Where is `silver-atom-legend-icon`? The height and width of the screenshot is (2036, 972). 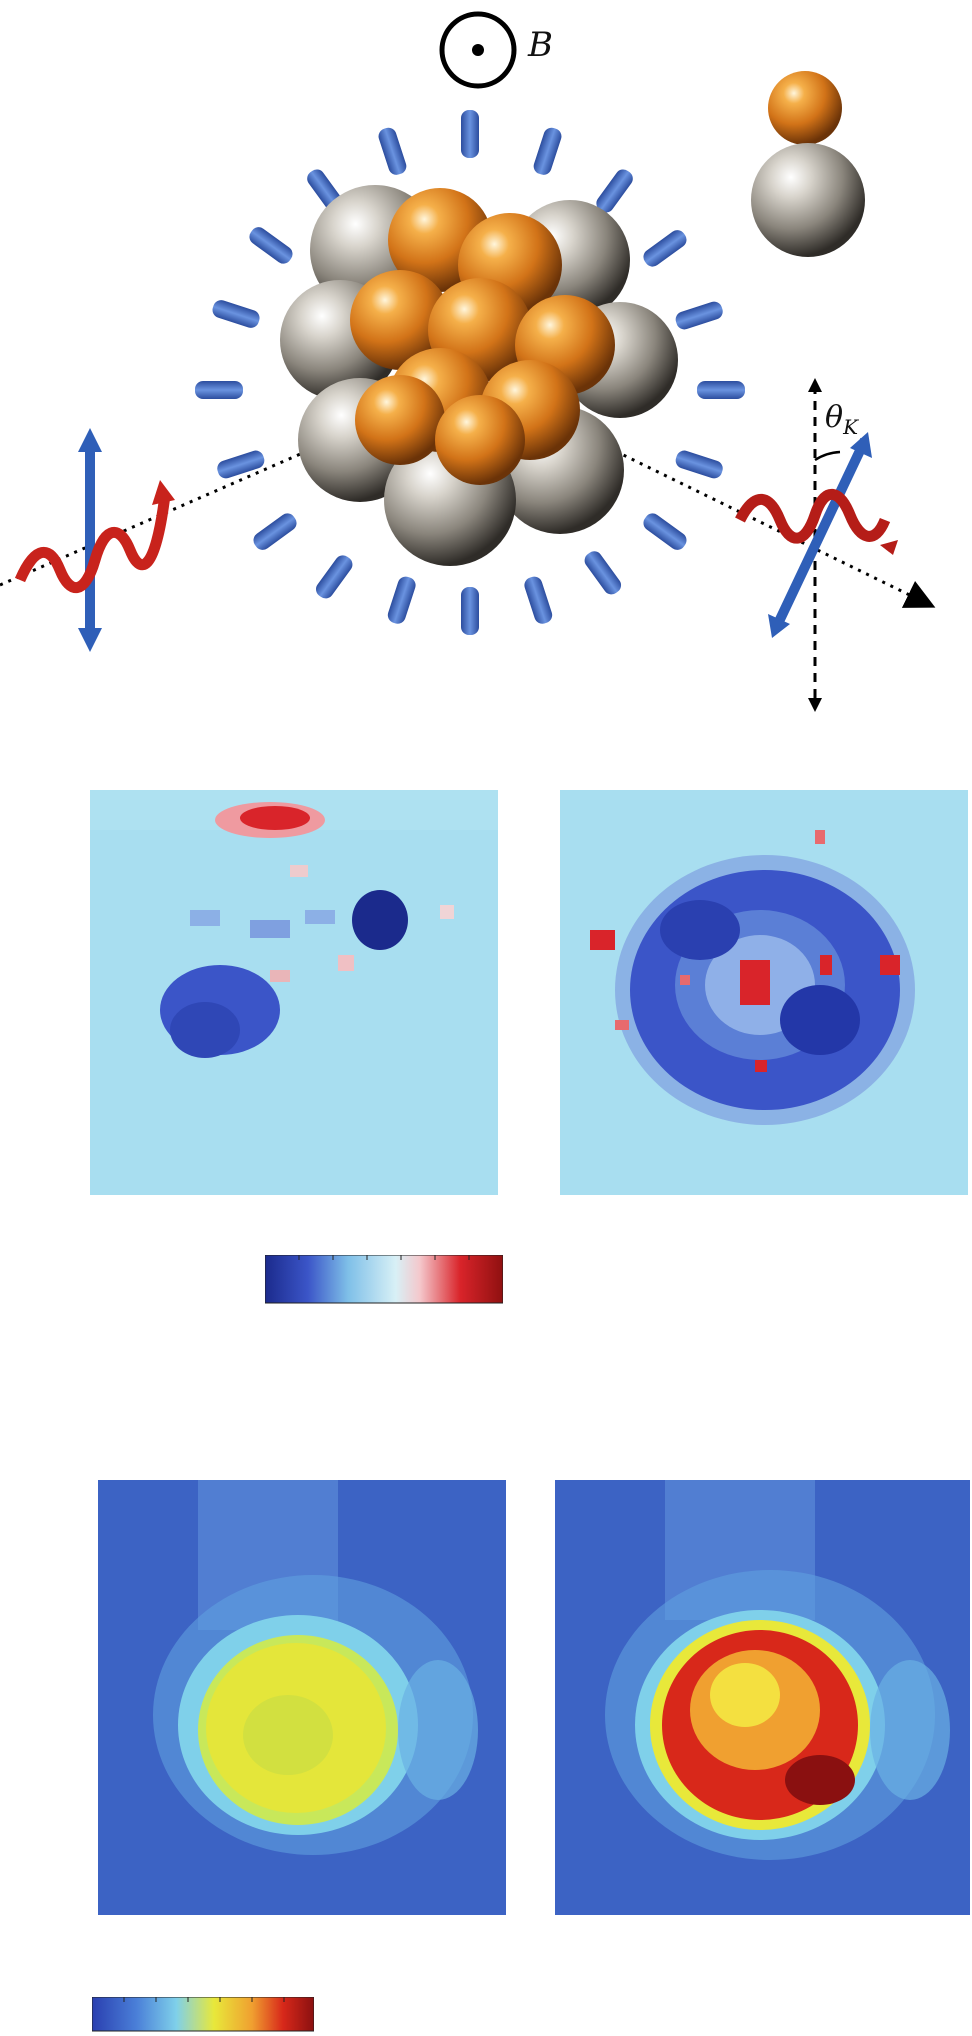
silver-atom-legend-icon is located at coordinates (808, 200).